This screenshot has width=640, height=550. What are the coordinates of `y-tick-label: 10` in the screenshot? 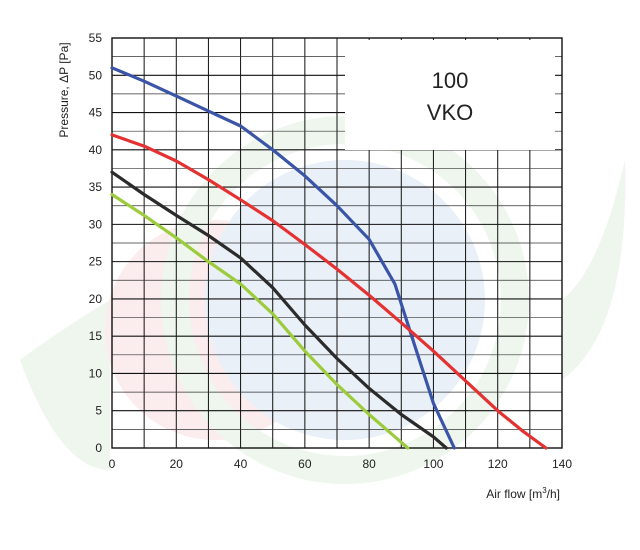 It's located at (96, 373).